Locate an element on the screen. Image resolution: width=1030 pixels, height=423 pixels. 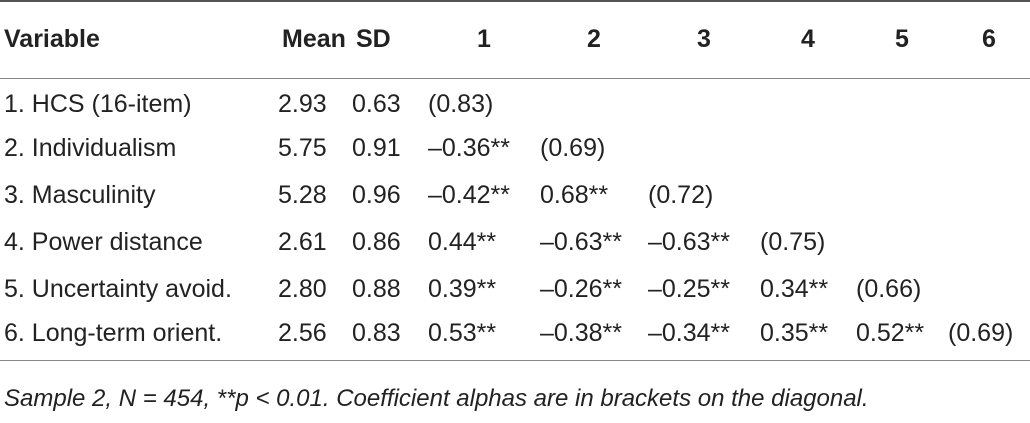
row-variable: 3. Masculinity is located at coordinates (80, 195).